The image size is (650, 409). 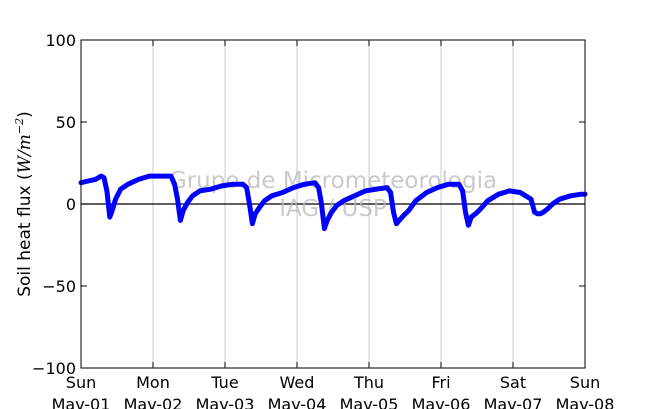 I want to click on x-tick-label: Tue Mav-03, so click(x=225, y=391).